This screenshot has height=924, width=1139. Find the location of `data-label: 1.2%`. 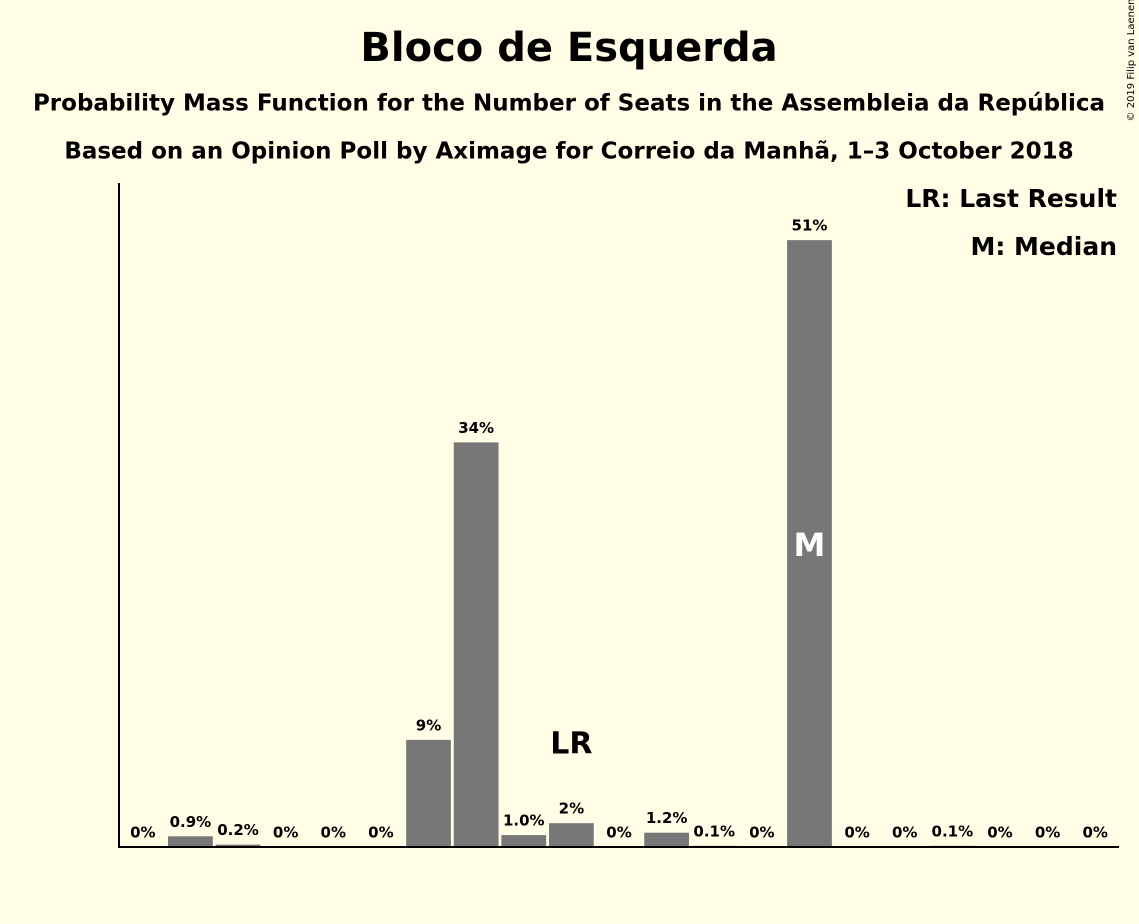

data-label: 1.2% is located at coordinates (667, 818).